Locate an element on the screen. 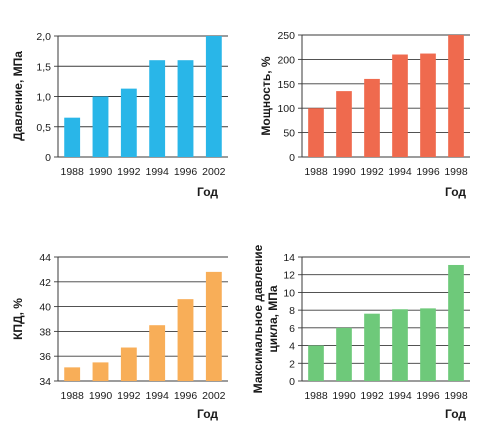 Image resolution: width=500 pixels, height=428 pixels. y-tick-label: 250 is located at coordinates (286, 36).